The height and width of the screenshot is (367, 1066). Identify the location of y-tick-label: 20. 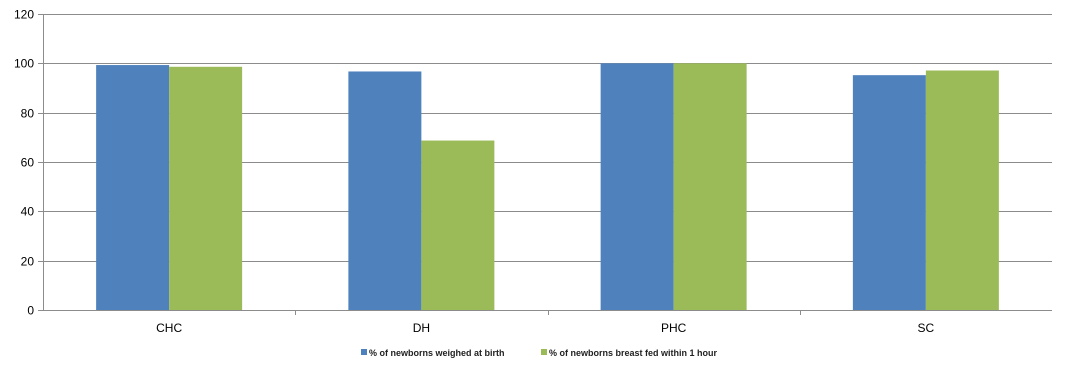
(28, 262).